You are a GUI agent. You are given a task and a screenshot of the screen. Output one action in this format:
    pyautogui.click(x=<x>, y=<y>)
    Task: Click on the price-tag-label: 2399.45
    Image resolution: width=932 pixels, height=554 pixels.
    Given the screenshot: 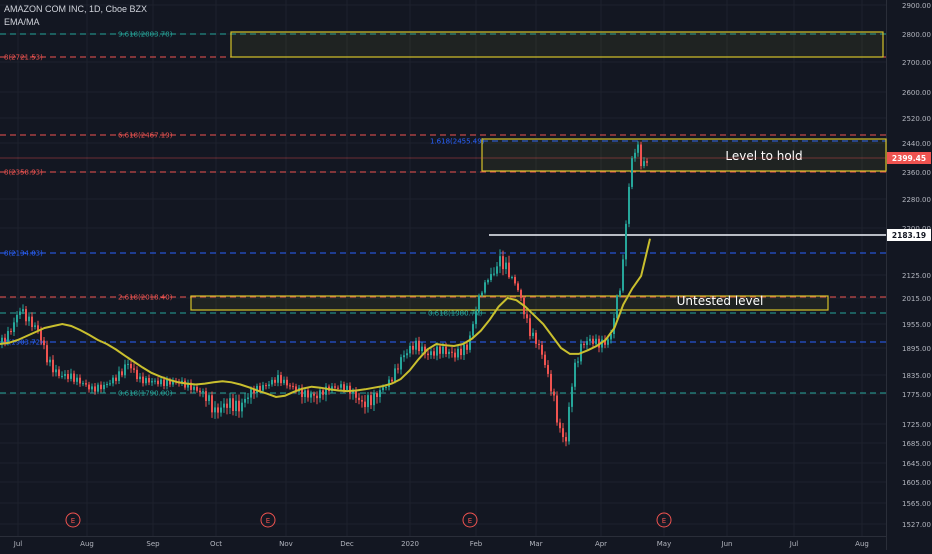 What is the action you would take?
    pyautogui.click(x=909, y=158)
    